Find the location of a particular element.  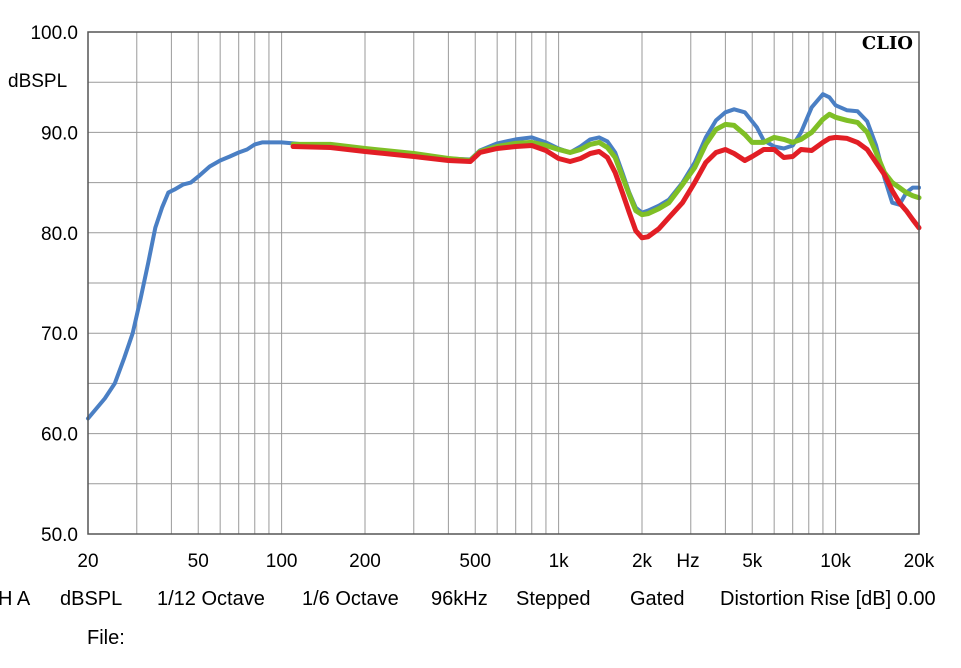

x-tick-label: 20 is located at coordinates (87, 561).